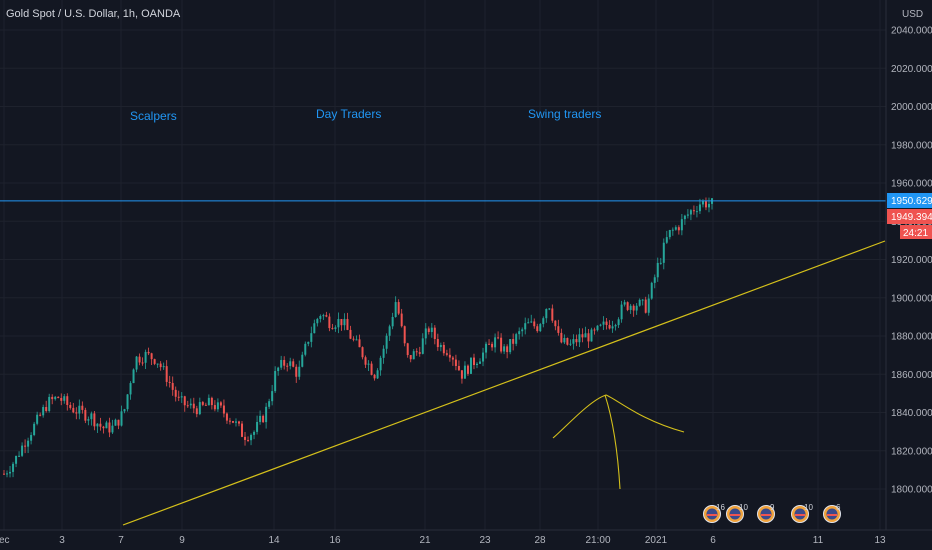 The image size is (932, 550). I want to click on time-tick-label: 14, so click(274, 540).